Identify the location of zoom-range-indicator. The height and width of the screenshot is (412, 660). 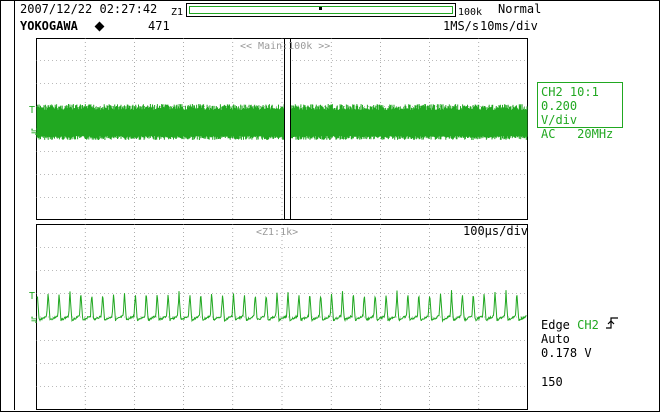
(321, 10).